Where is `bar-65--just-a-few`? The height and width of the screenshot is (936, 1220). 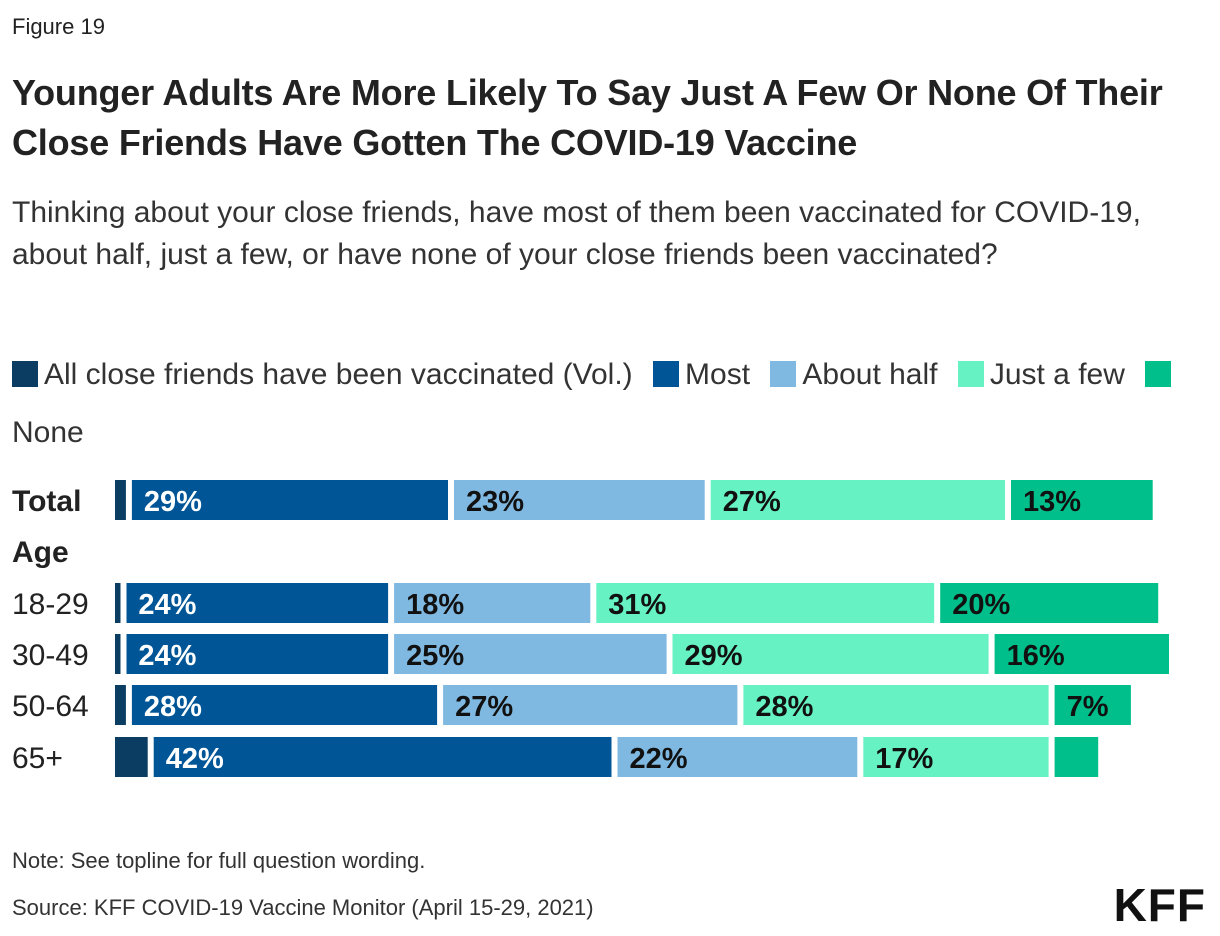 bar-65--just-a-few is located at coordinates (956, 757).